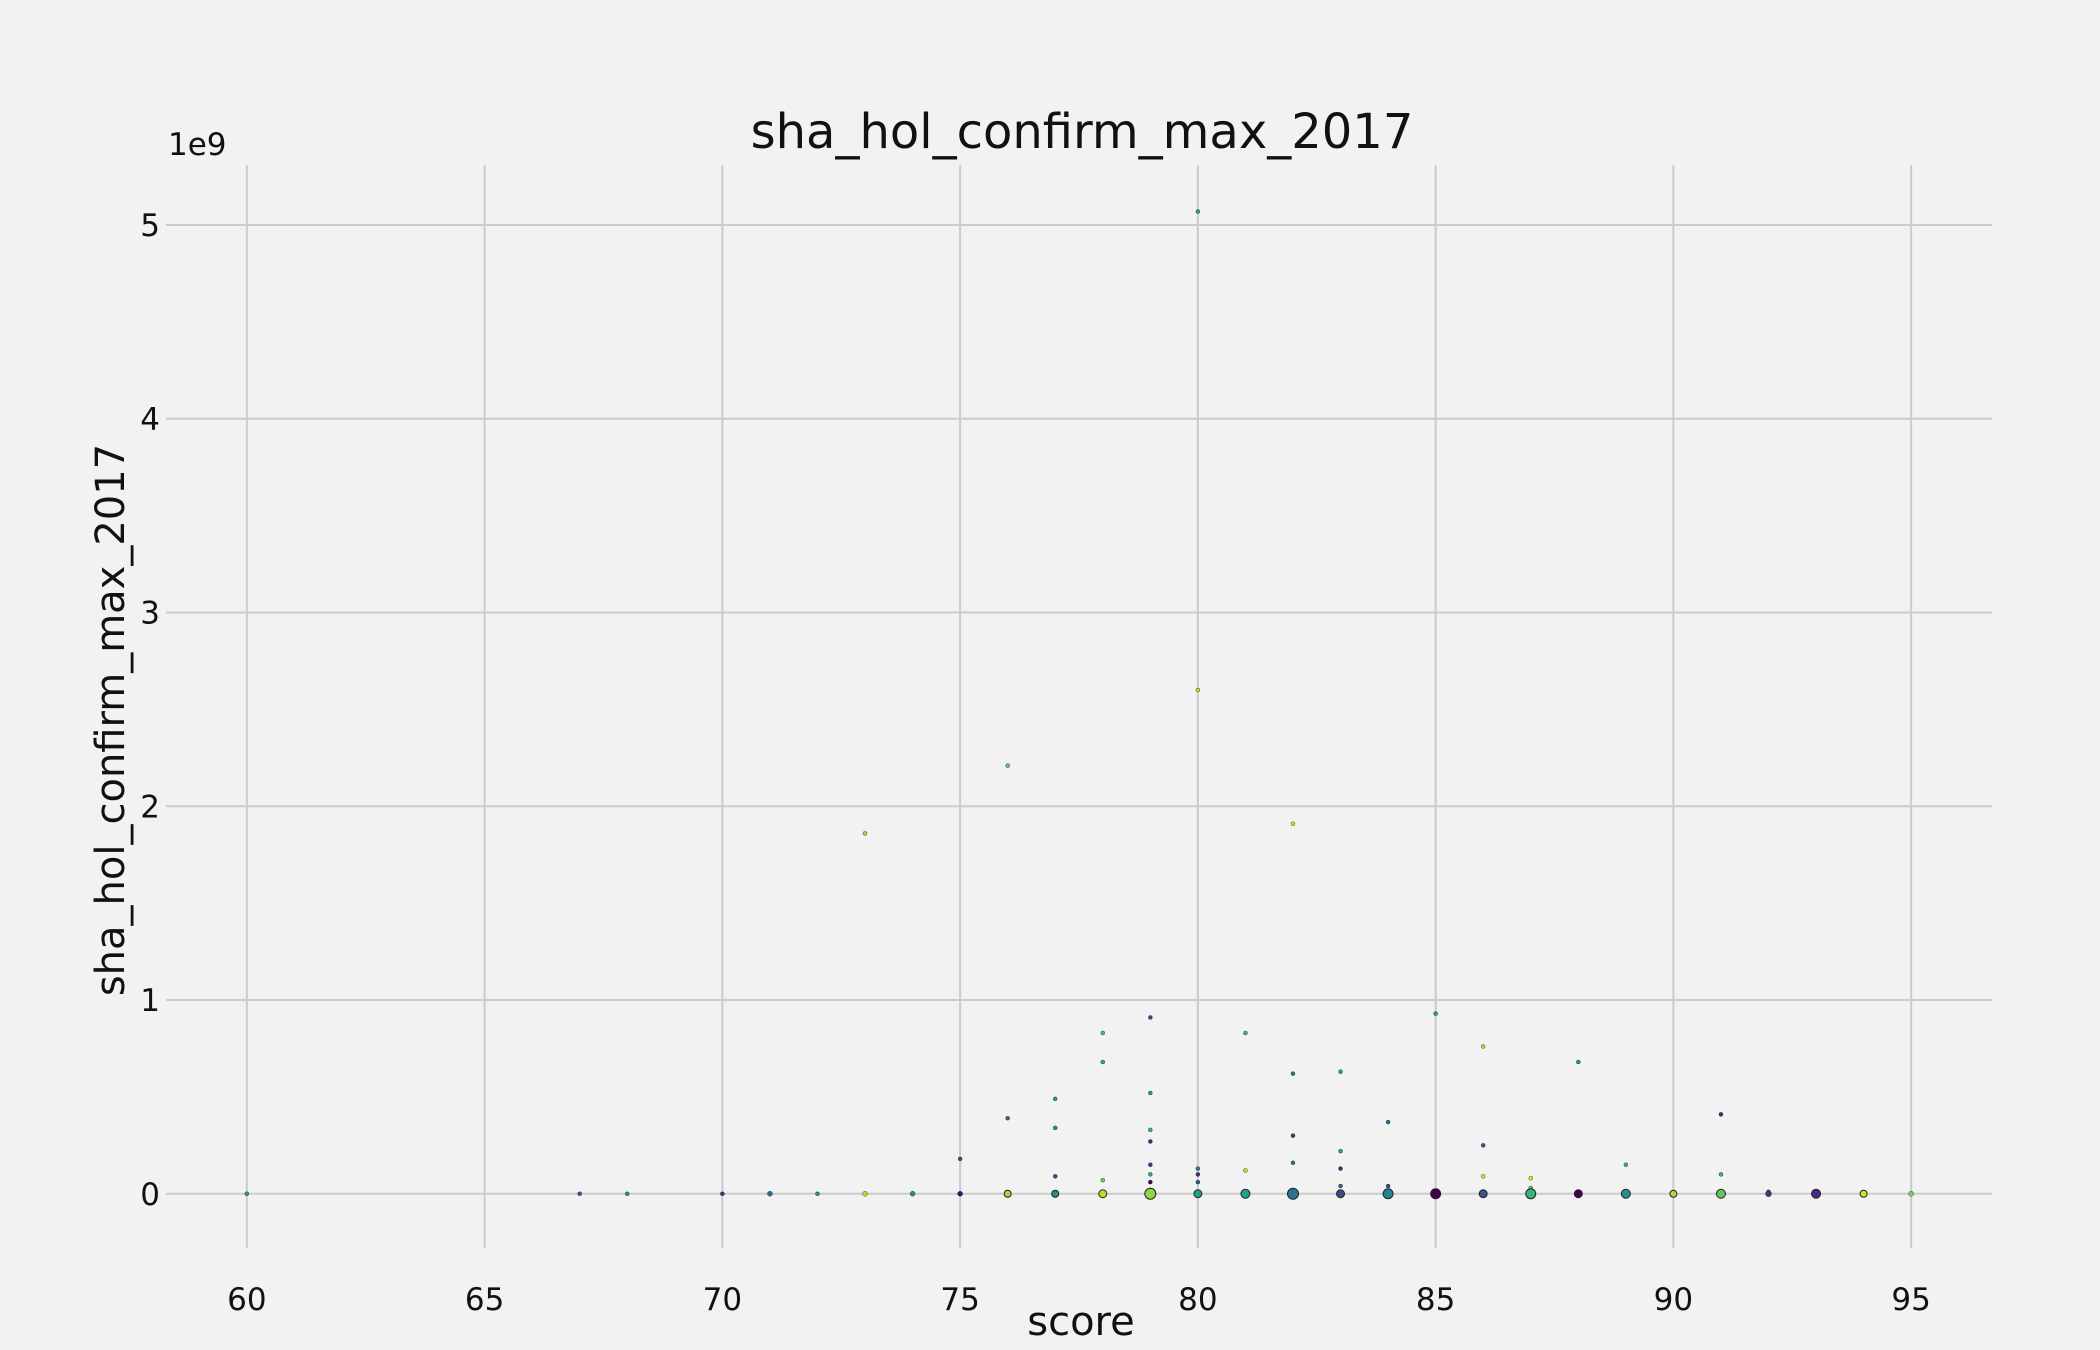  What do you see at coordinates (111, 720) in the screenshot?
I see `y-axis-label: sha_hol_confirm_max_2017` at bounding box center [111, 720].